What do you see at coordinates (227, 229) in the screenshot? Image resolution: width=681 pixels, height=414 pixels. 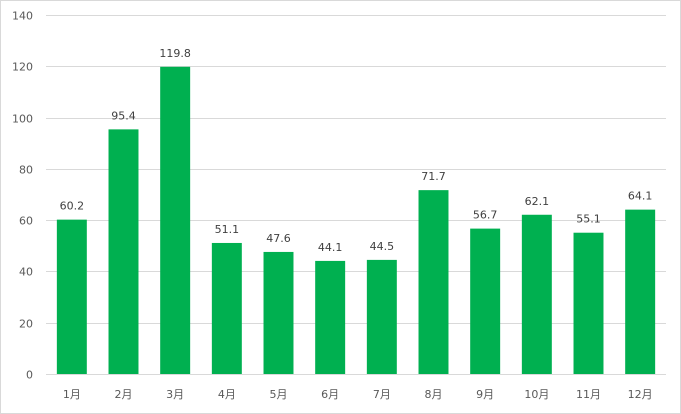 I see `data-label: 51.1` at bounding box center [227, 229].